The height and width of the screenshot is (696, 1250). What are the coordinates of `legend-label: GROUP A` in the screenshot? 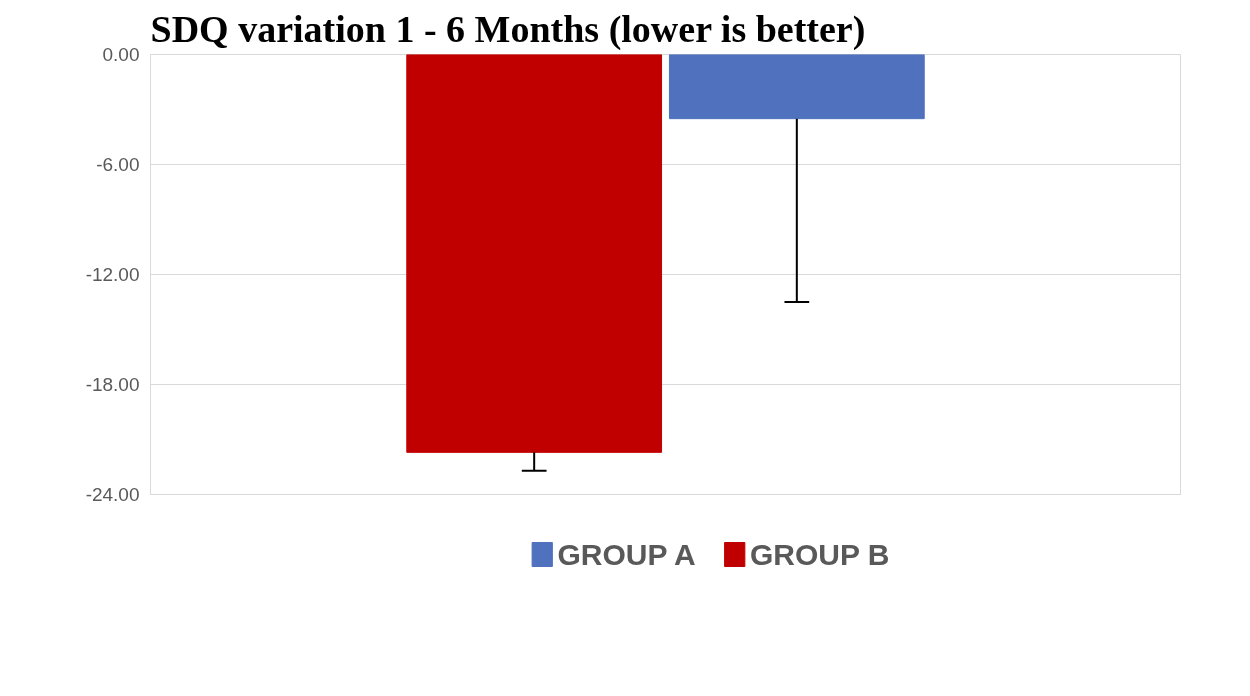 It's located at (626, 554).